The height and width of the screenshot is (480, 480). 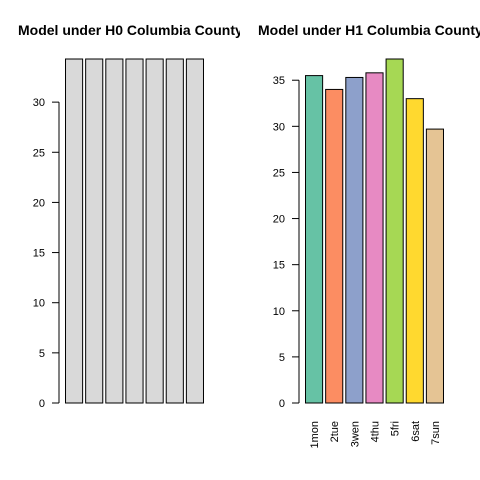 I want to click on h0-y-tick-label: 10, so click(x=39, y=304).